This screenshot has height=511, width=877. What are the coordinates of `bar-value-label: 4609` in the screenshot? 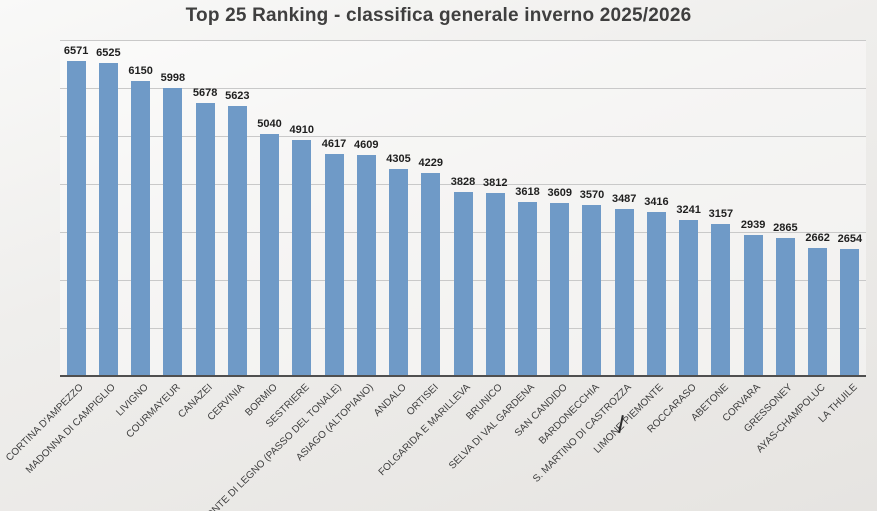 It's located at (366, 144).